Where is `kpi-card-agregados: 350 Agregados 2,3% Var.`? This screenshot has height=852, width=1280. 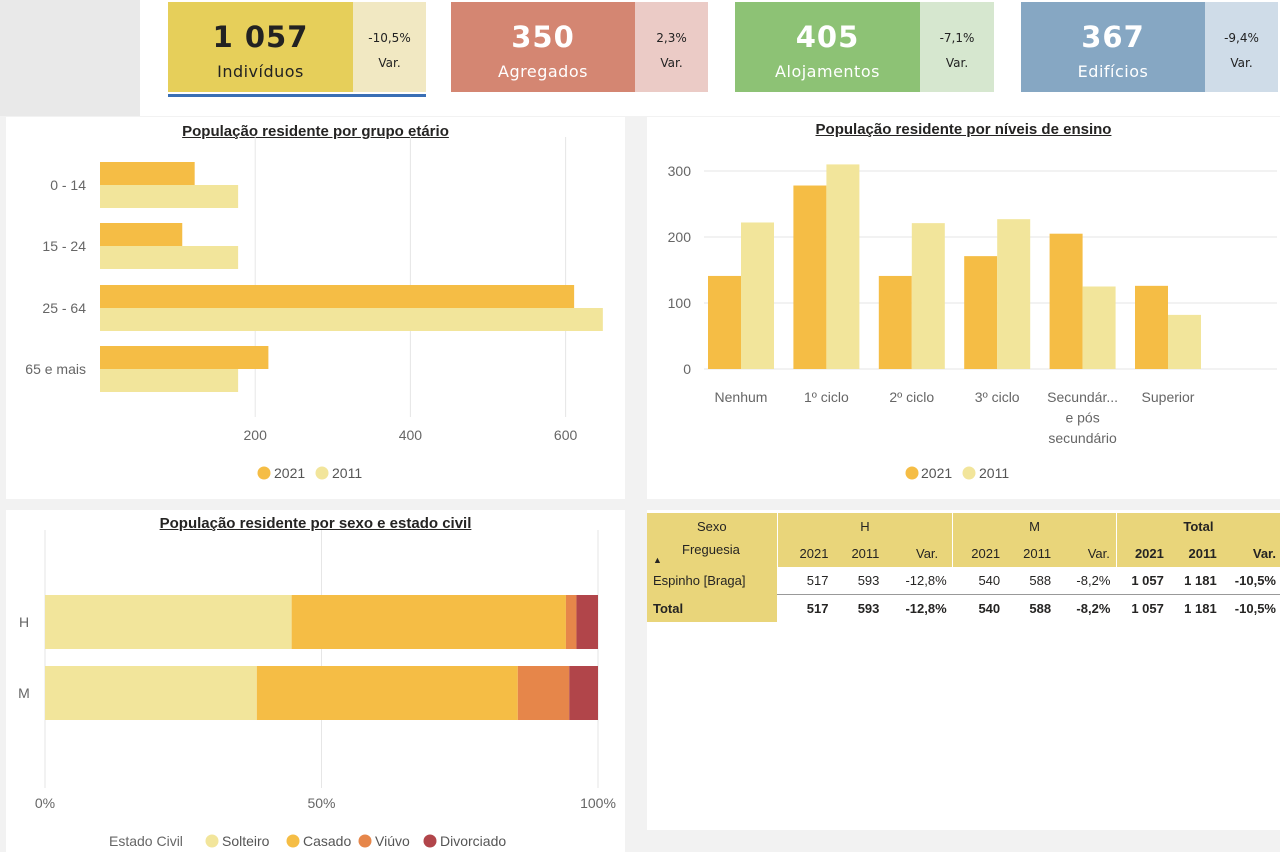 kpi-card-agregados: 350 Agregados 2,3% Var. is located at coordinates (579, 47).